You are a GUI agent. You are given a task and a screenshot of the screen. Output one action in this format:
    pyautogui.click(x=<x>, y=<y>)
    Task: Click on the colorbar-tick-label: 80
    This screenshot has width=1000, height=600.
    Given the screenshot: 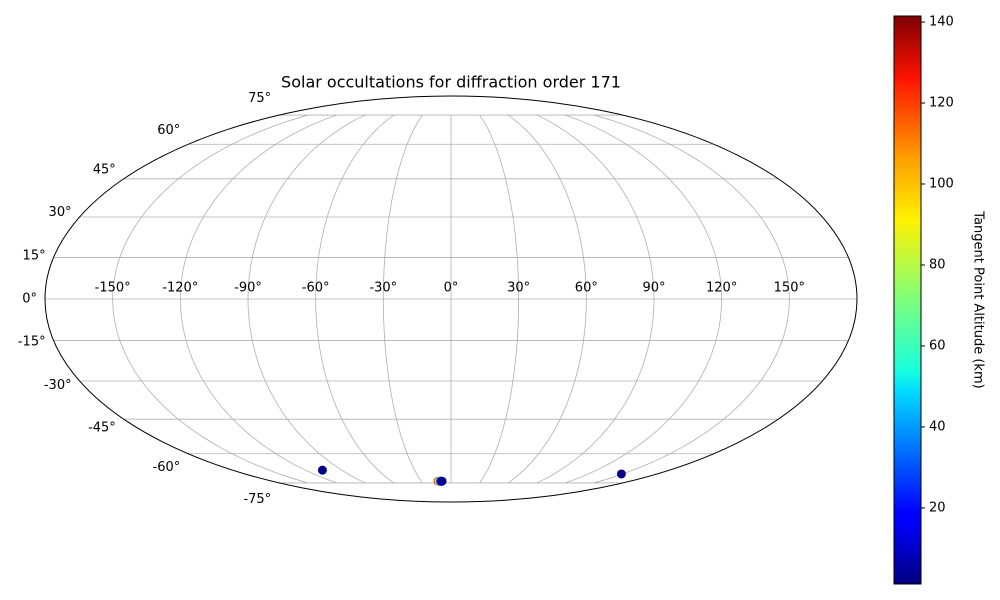 What is the action you would take?
    pyautogui.click(x=937, y=264)
    